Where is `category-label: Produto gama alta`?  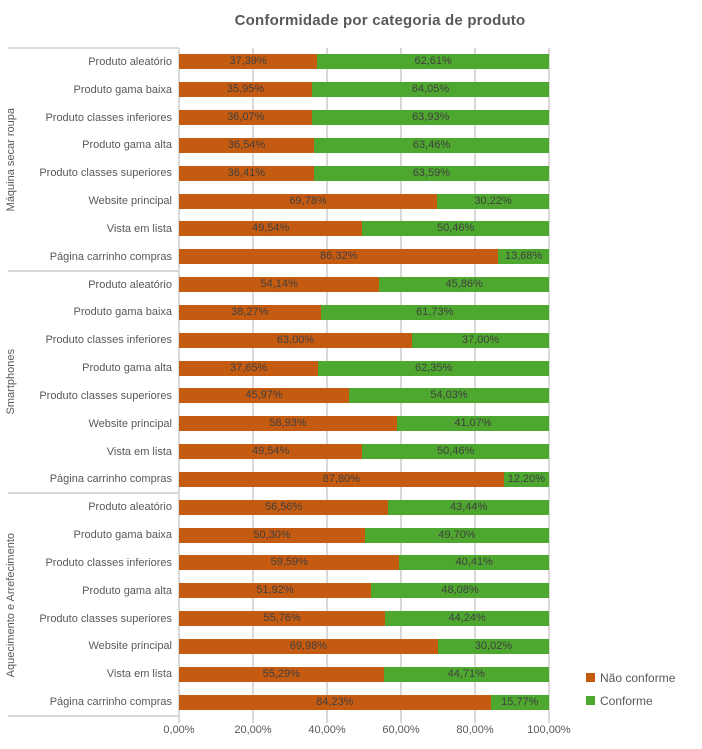 category-label: Produto gama alta is located at coordinates (127, 145).